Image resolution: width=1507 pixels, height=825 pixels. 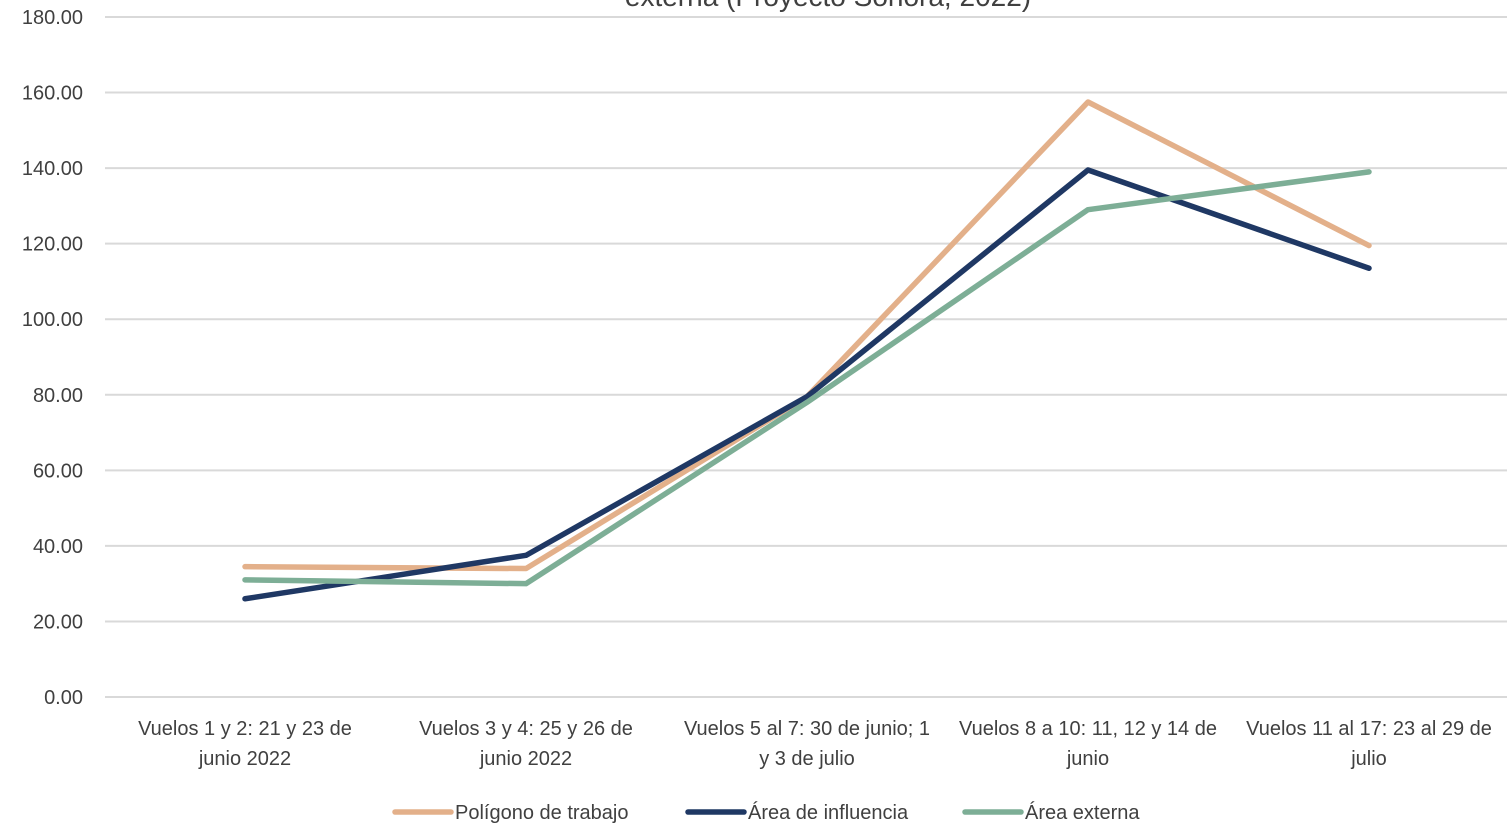 I want to click on x-category-label: Vuelos 3 y 4: 25 y 26 de, so click(x=526, y=729).